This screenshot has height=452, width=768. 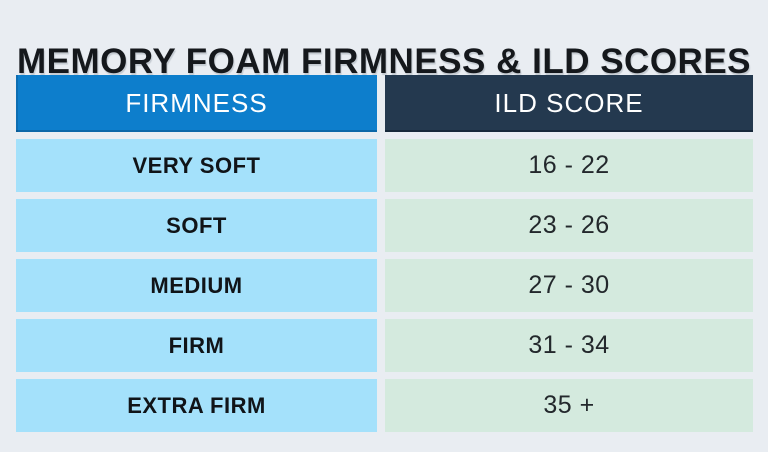 I want to click on table-row-ild-cell: 23 - 26, so click(x=569, y=225).